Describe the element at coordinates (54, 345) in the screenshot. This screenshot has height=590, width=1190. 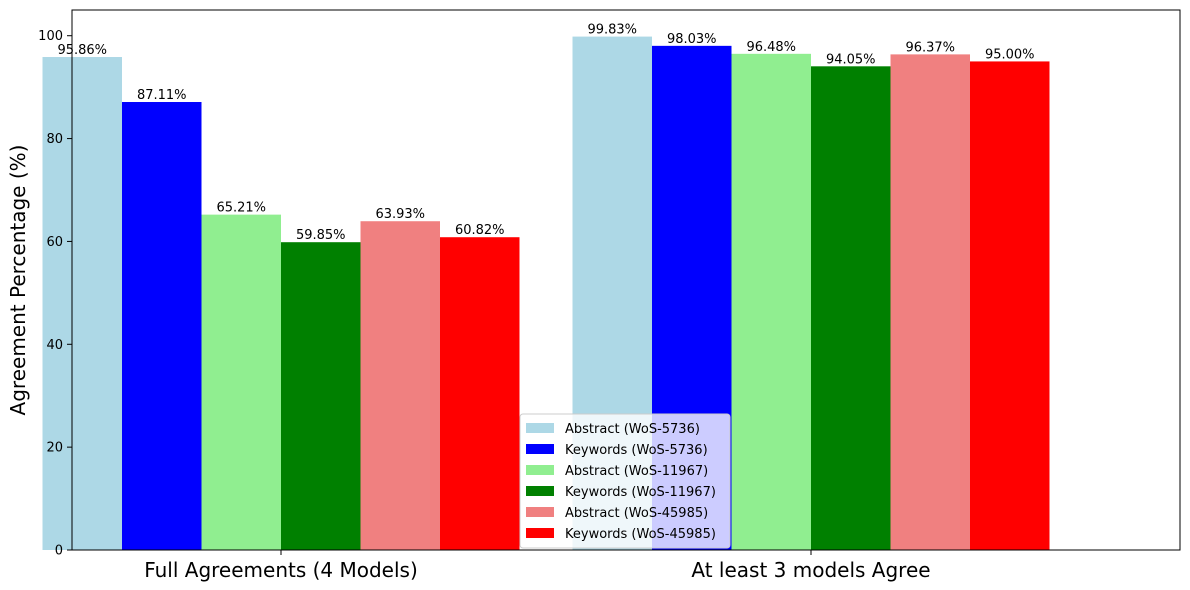
I see `y-tick-label: 40` at that location.